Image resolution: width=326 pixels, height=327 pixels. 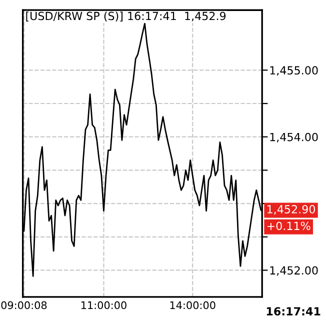 I want to click on x-tick-label: 11:00:00, so click(x=103, y=305).